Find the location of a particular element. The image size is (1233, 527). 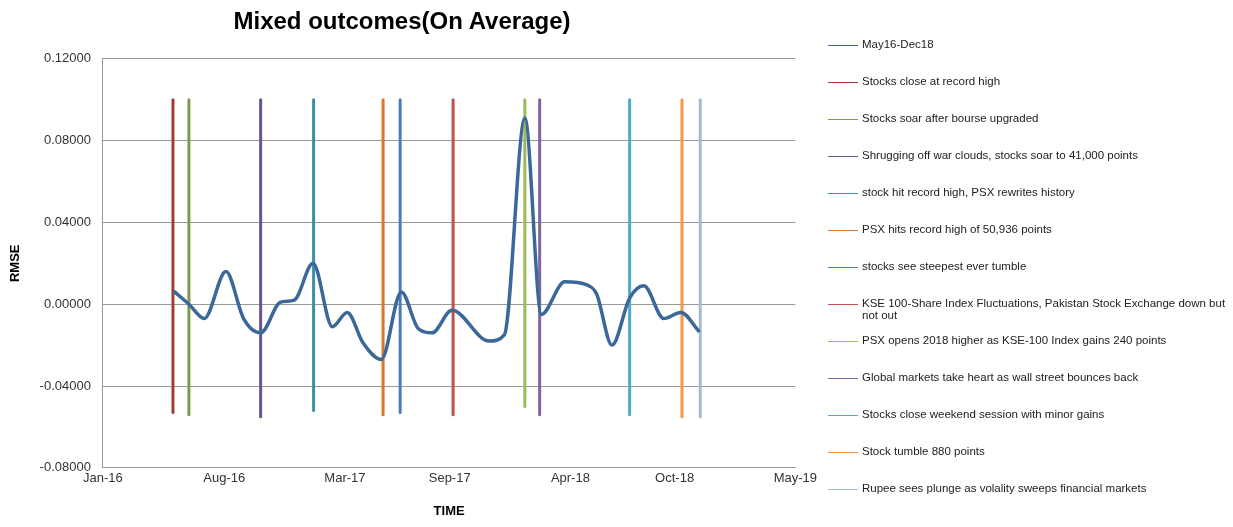

legend-label: PSX hits record high of 50,936 points is located at coordinates (957, 229).